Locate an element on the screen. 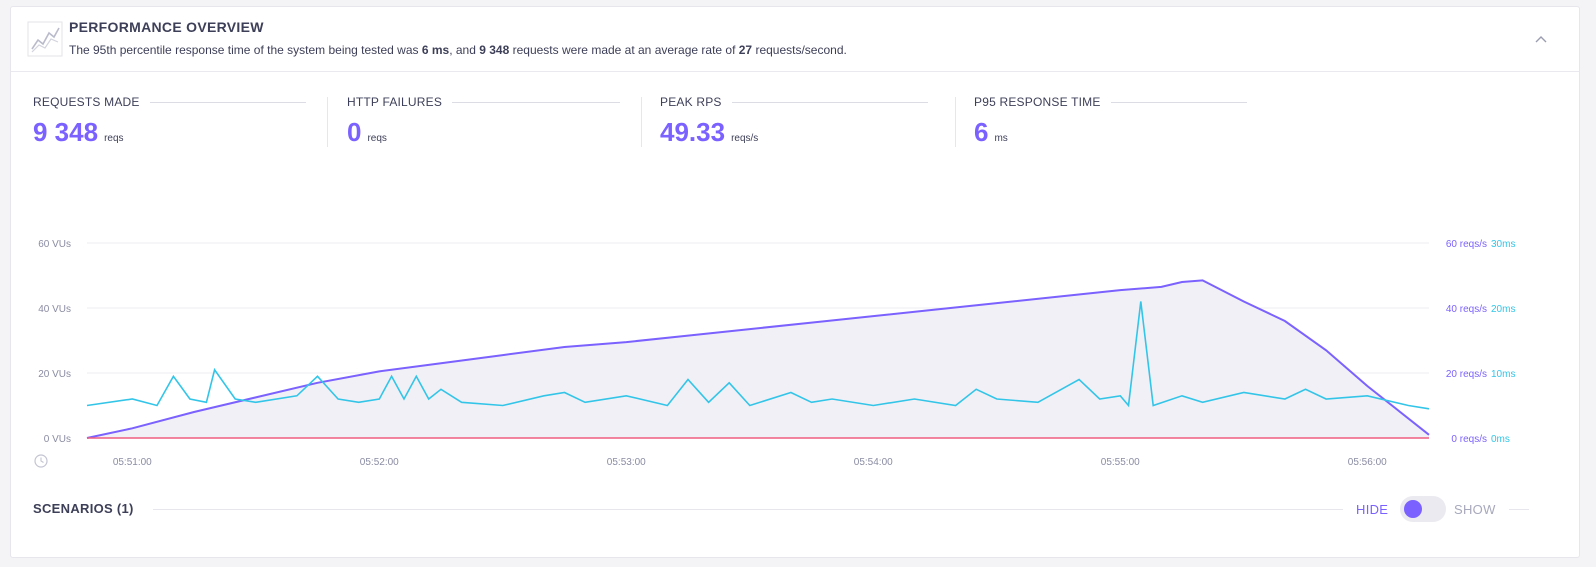  stat-label-wrap: HTTP FAILURES is located at coordinates (497, 102).